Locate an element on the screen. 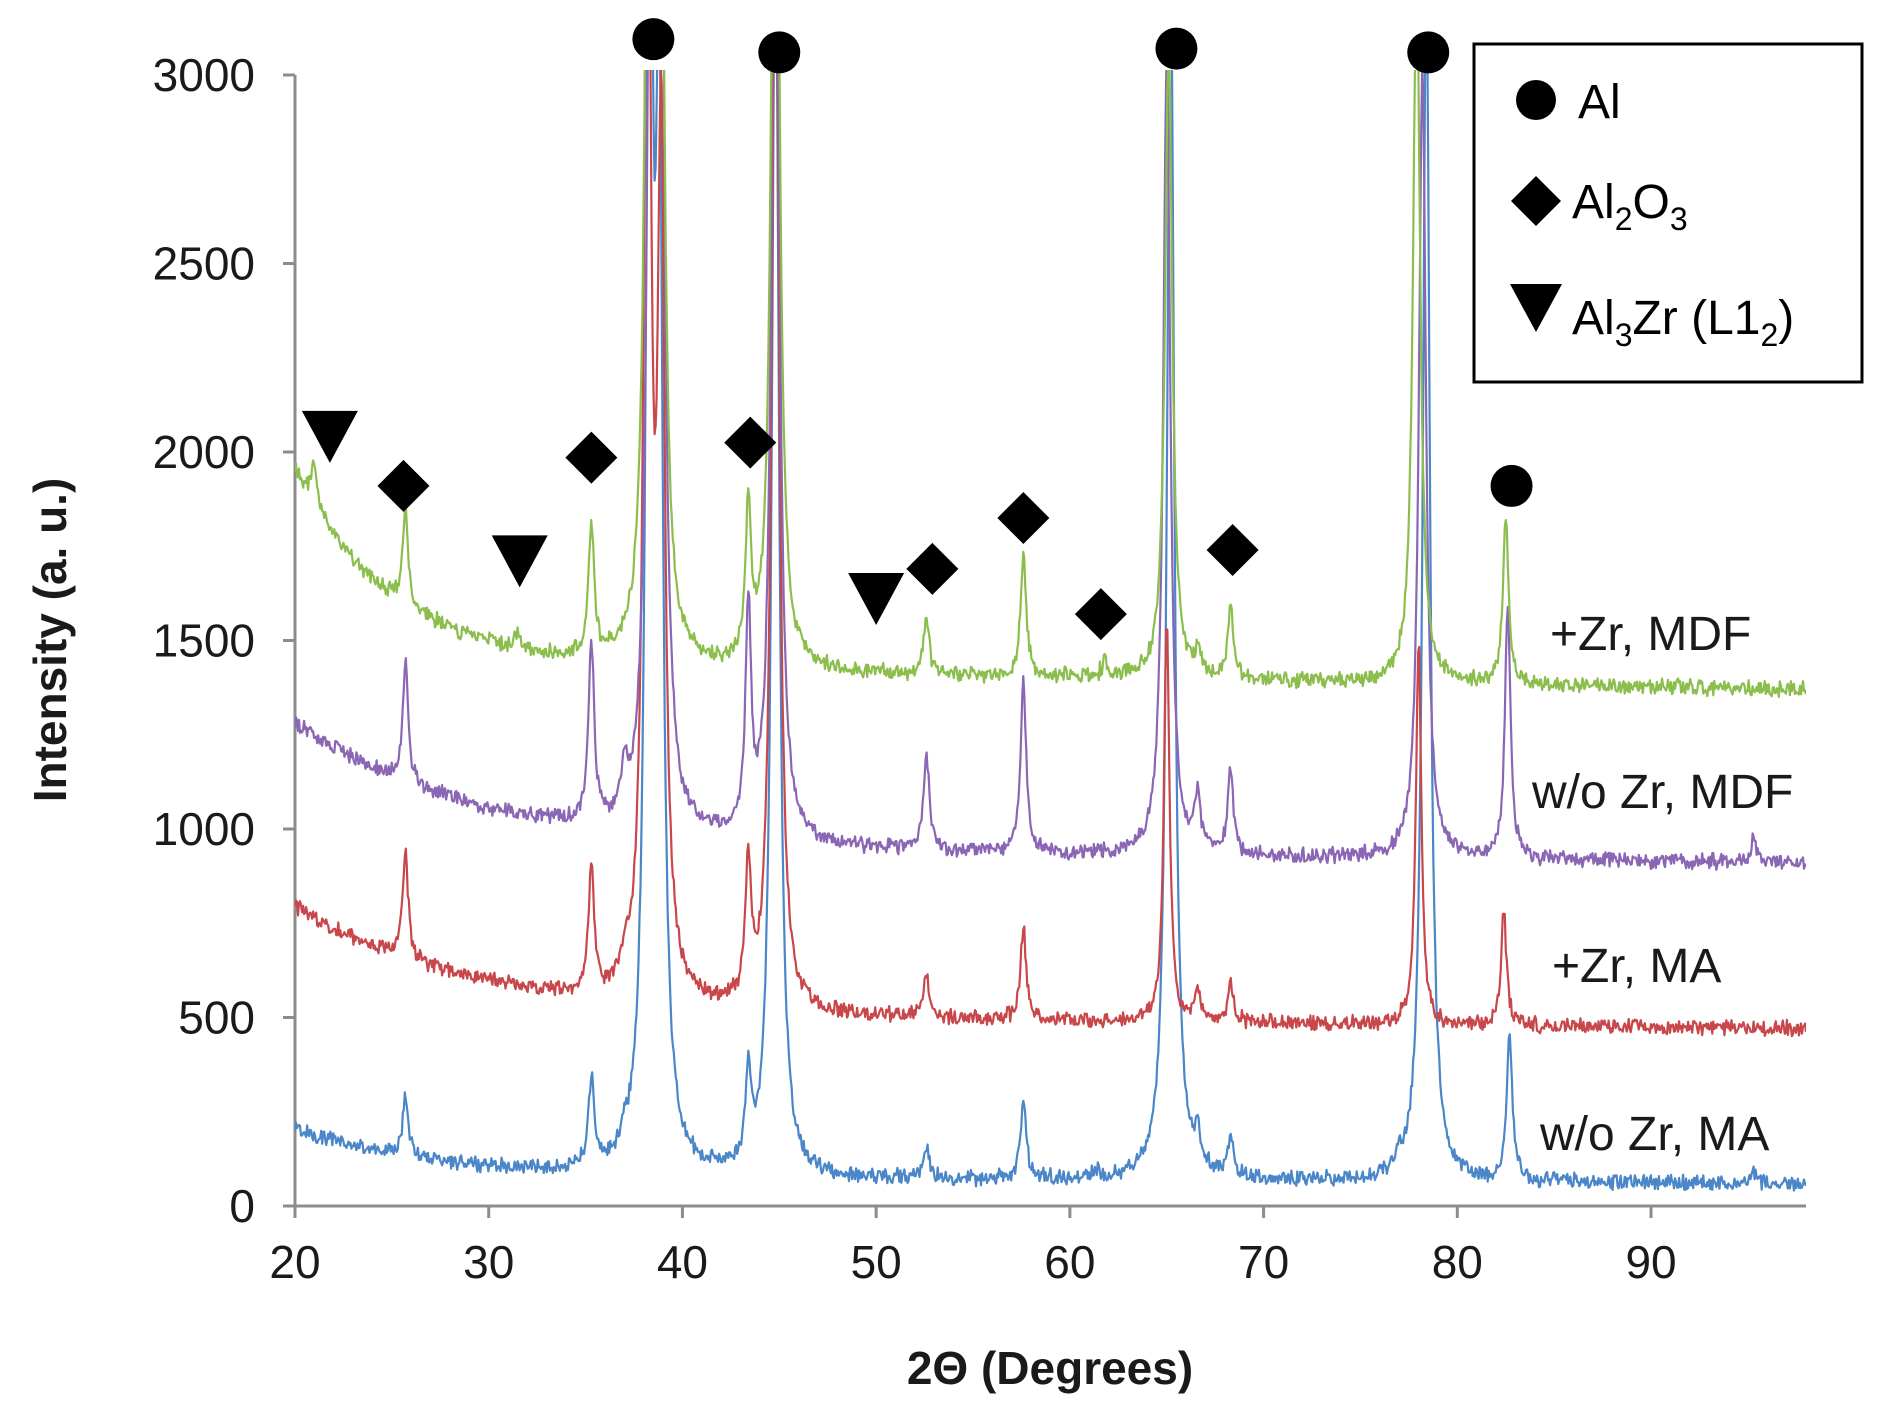  y-tick-label: 2000 is located at coordinates (204, 452).